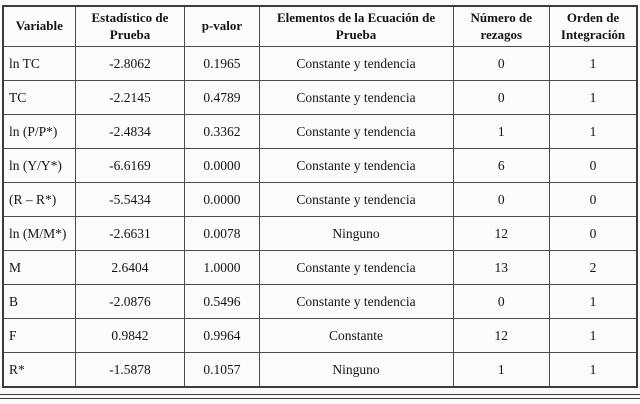 The height and width of the screenshot is (404, 640). Describe the element at coordinates (39, 233) in the screenshot. I see `cell-variable: ln (M/M*)` at that location.